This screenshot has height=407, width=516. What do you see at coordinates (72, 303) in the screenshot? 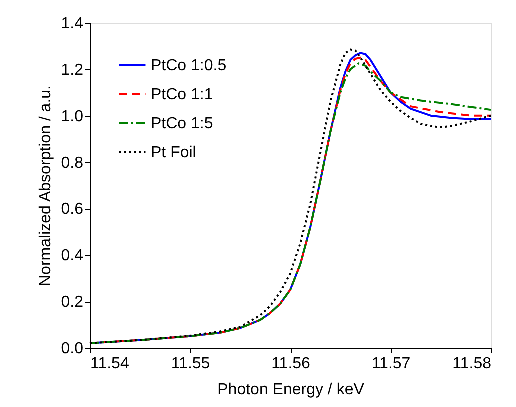
I see `y-tick-label: 0.2` at bounding box center [72, 303].